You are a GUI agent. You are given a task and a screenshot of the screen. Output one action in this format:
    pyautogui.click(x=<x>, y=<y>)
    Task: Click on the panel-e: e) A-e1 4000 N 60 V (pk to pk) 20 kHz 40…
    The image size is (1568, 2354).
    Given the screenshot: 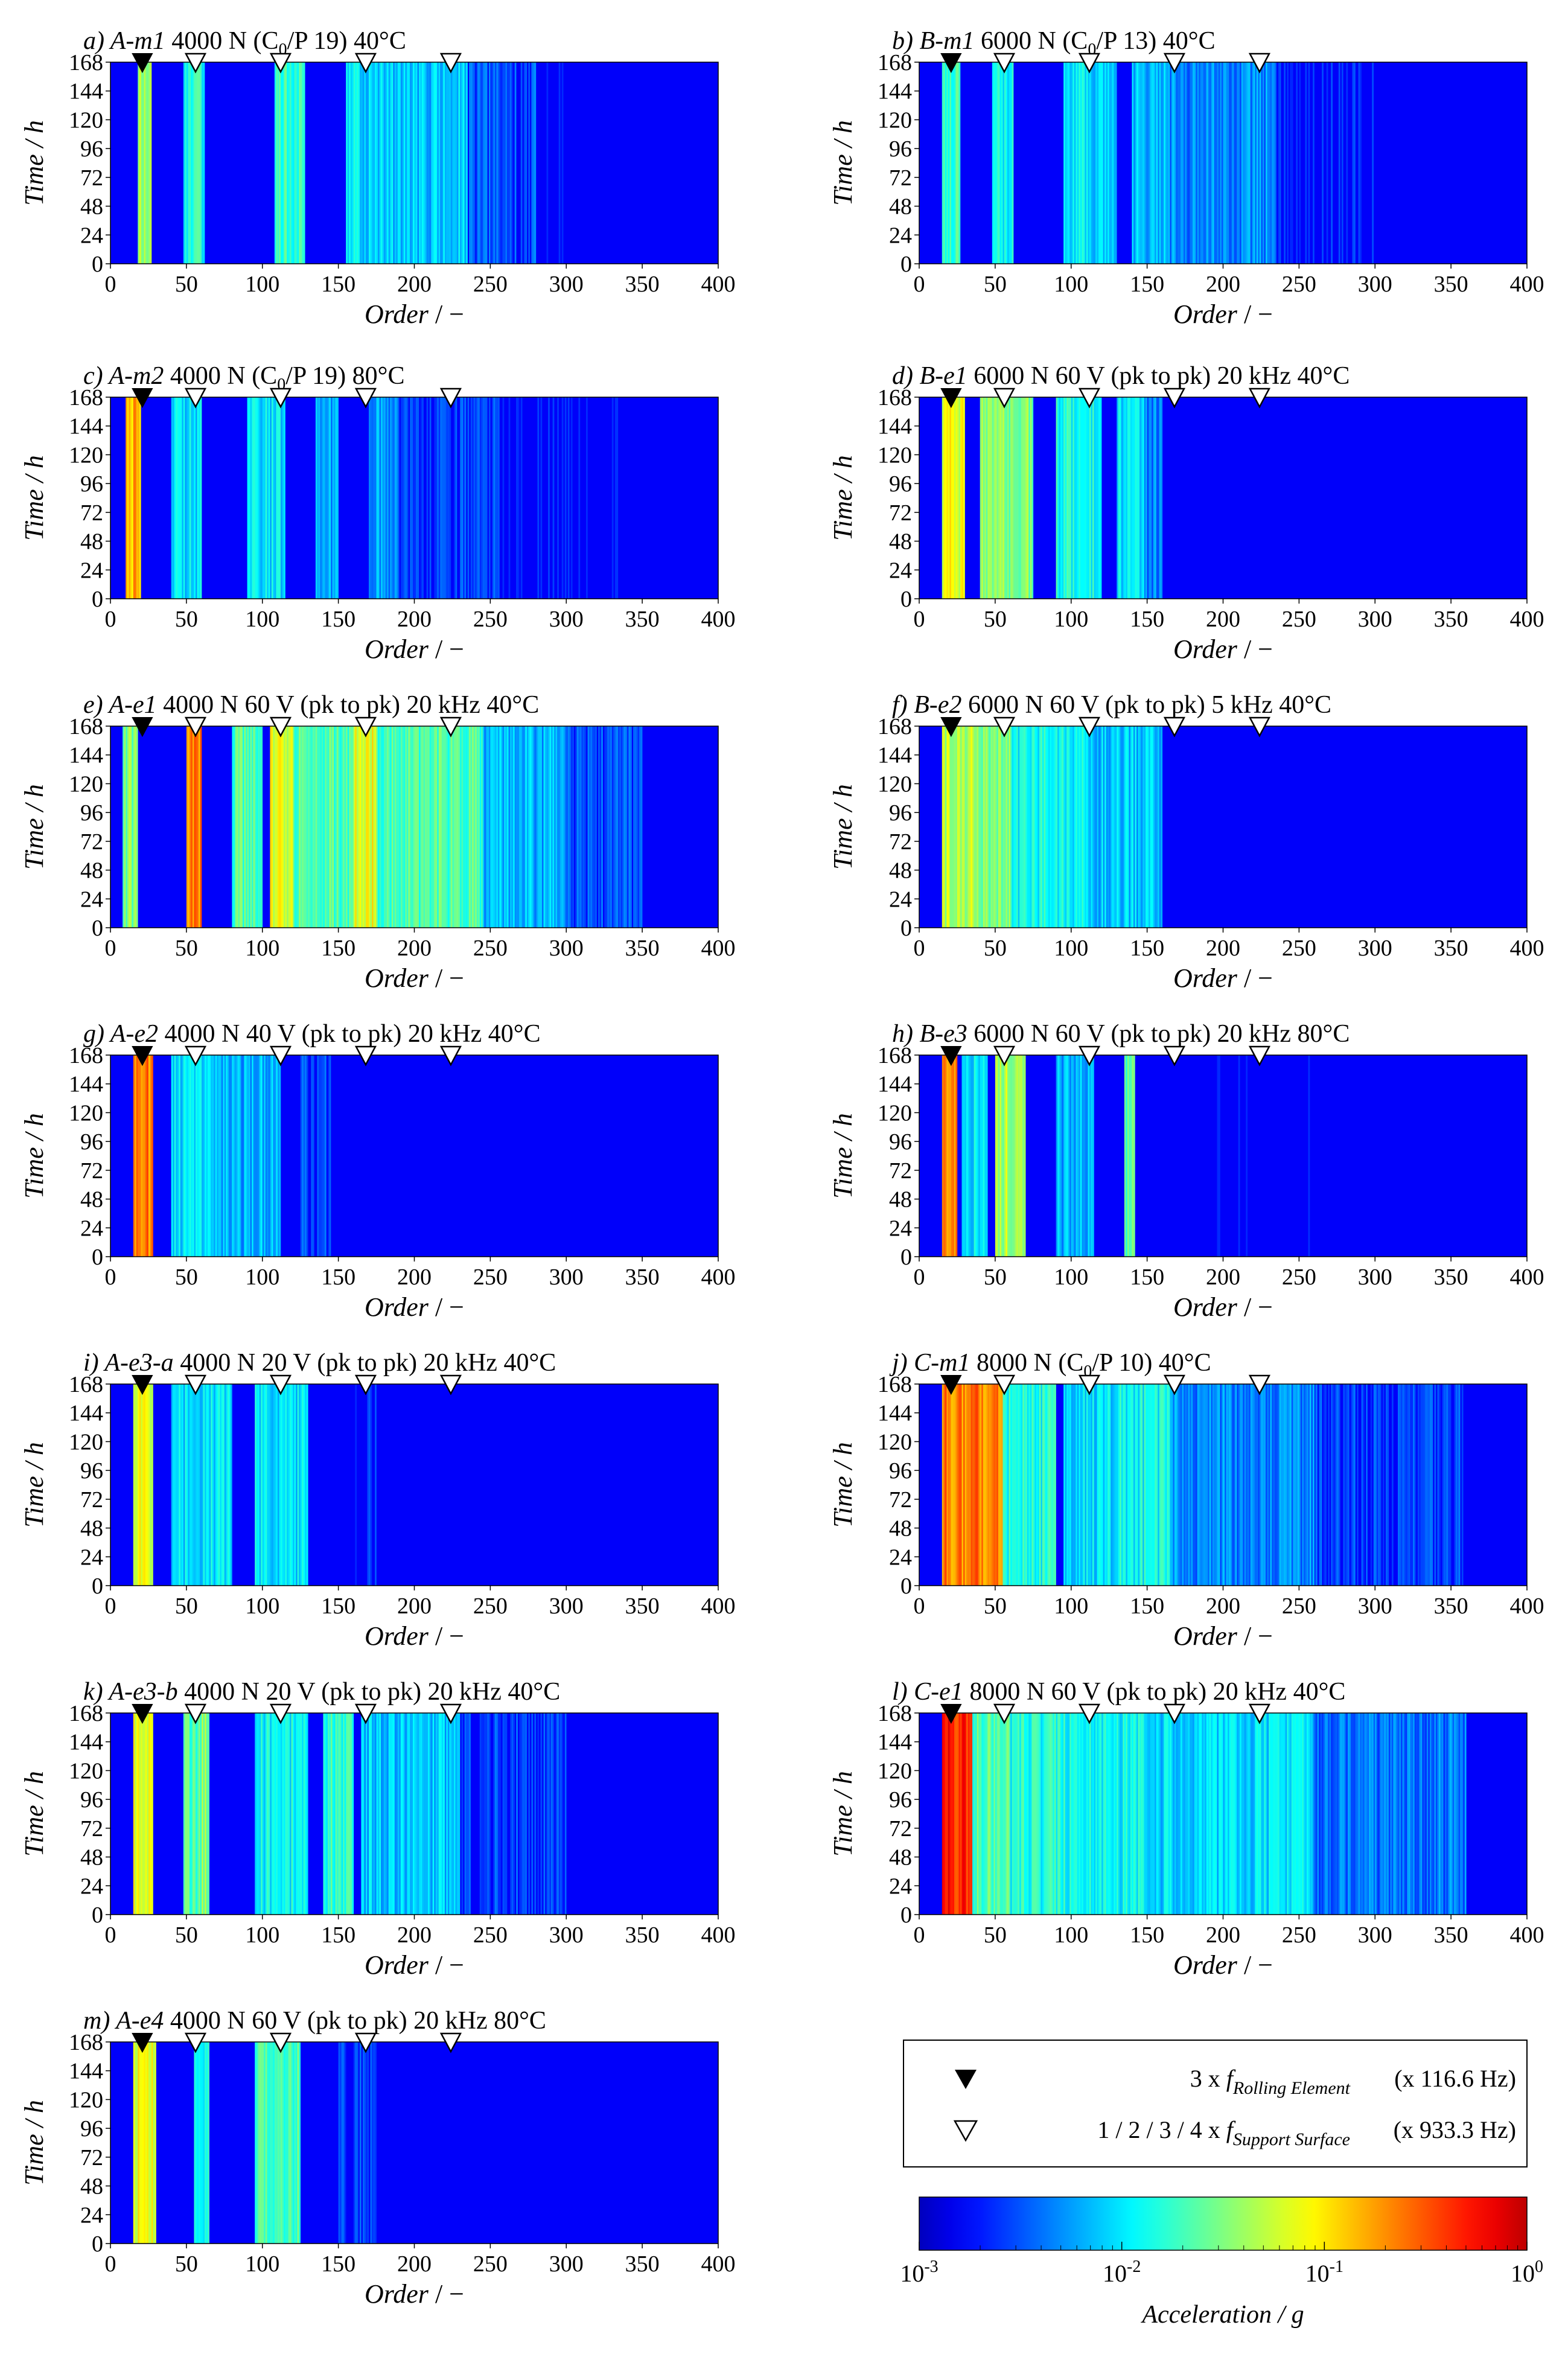 What is the action you would take?
    pyautogui.click(x=378, y=842)
    